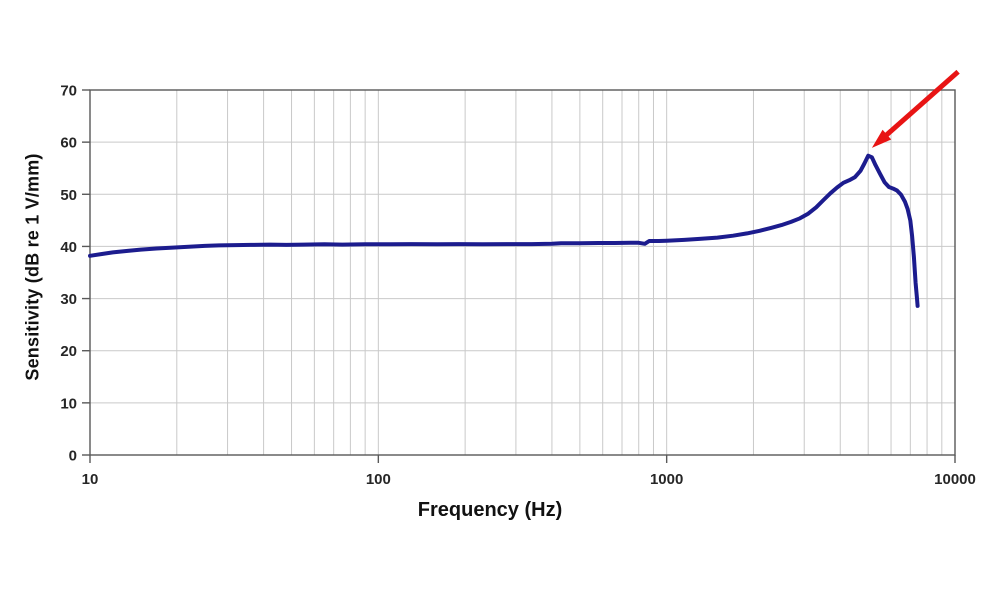 The image size is (1000, 600). What do you see at coordinates (68, 91) in the screenshot?
I see `y-tick-label: 70` at bounding box center [68, 91].